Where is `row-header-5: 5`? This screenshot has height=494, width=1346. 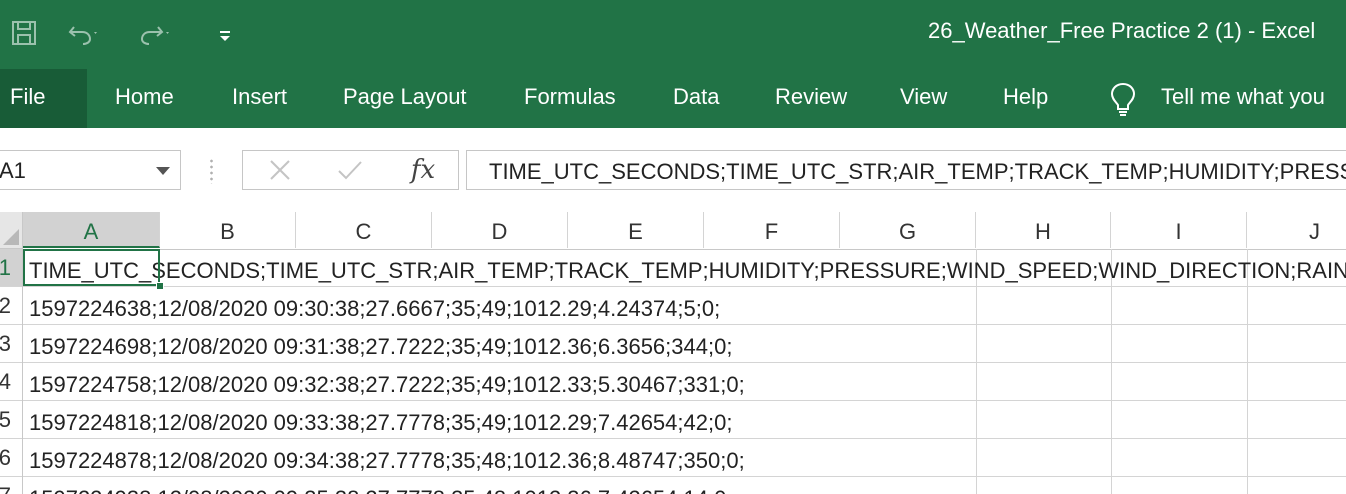
row-header-5: 5 is located at coordinates (11, 420).